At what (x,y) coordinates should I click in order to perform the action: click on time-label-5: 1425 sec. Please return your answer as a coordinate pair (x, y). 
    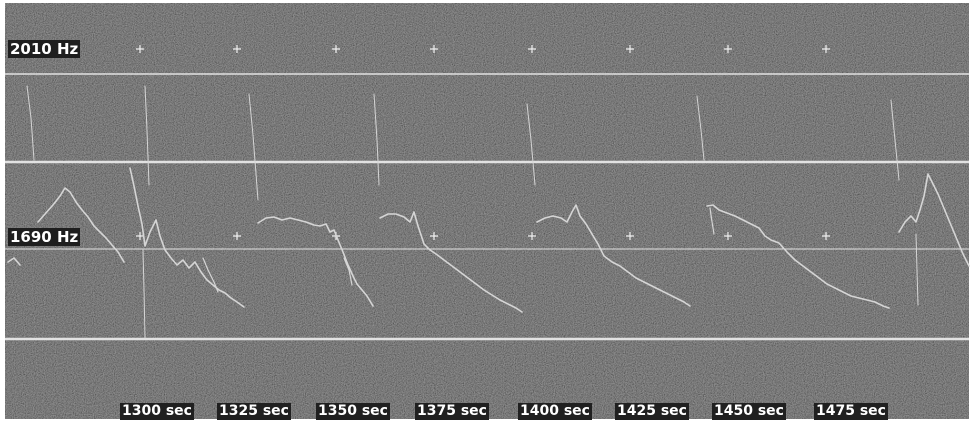
    Looking at the image, I should click on (652, 411).